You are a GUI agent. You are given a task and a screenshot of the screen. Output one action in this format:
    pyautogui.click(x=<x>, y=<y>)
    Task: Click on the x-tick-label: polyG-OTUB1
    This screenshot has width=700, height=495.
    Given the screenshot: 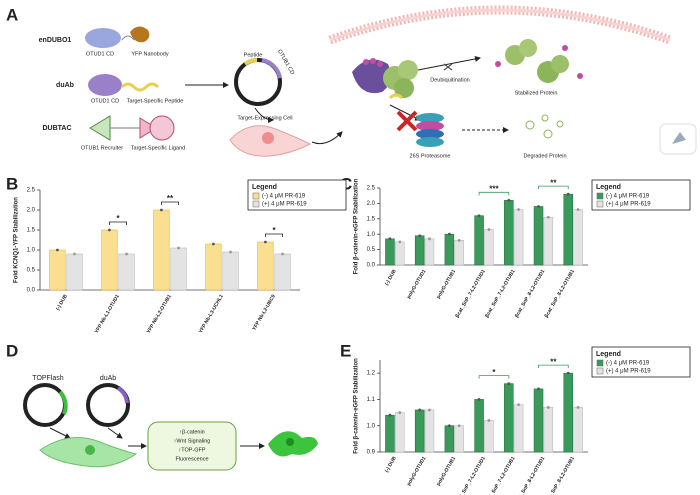 What is the action you would take?
    pyautogui.click(x=447, y=284)
    